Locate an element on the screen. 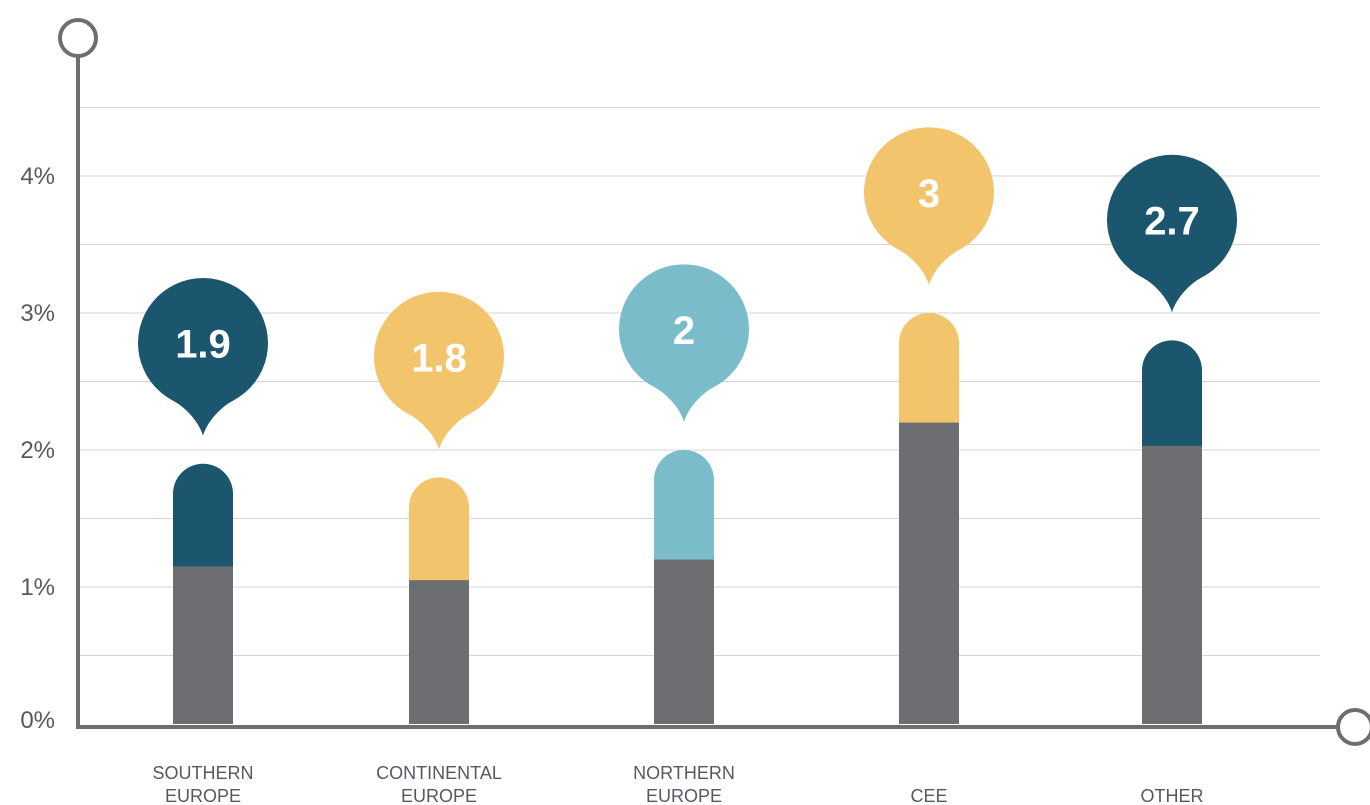 The height and width of the screenshot is (805, 1370). value-bubble-label: 3 is located at coordinates (929, 194).